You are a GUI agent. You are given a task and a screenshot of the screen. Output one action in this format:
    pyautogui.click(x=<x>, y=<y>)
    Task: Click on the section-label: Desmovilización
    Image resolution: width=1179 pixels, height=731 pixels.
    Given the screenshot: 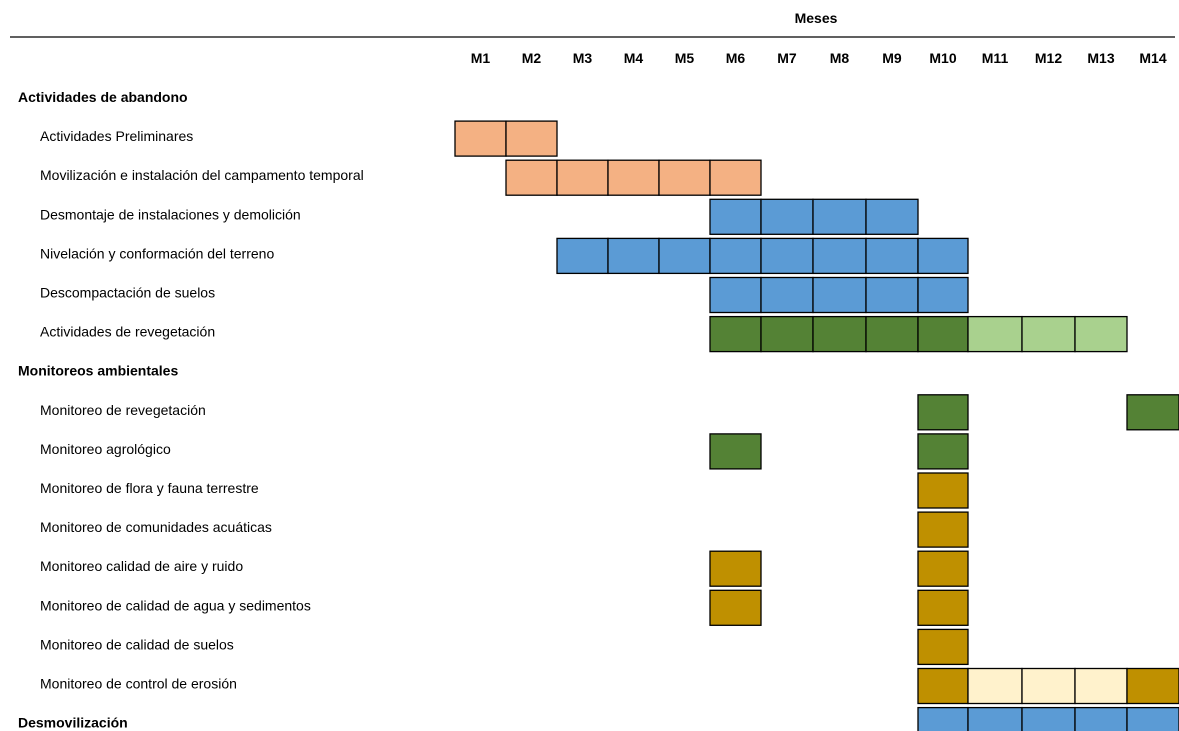 What is the action you would take?
    pyautogui.click(x=73, y=723)
    